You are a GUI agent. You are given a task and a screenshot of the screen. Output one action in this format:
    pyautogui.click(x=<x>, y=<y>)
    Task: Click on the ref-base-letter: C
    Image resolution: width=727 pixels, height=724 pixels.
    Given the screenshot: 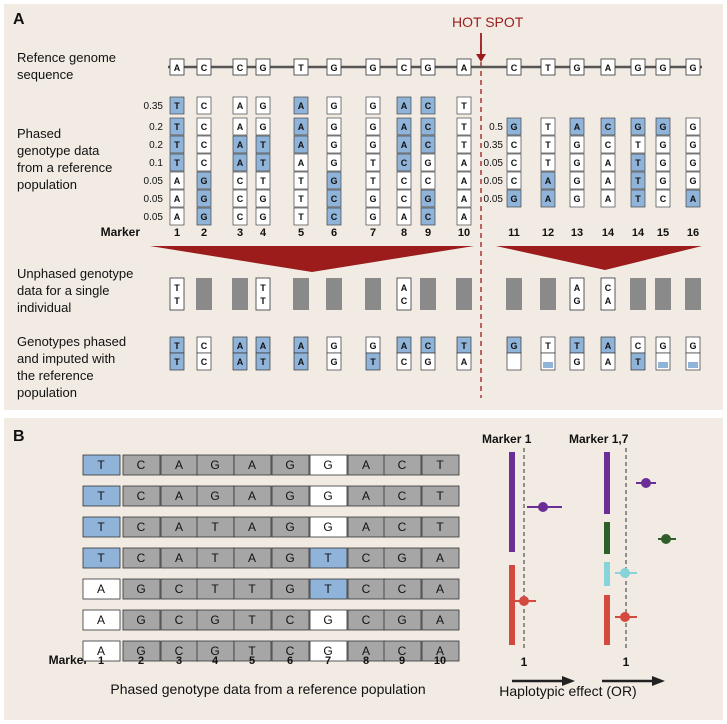 What is the action you would take?
    pyautogui.click(x=514, y=68)
    